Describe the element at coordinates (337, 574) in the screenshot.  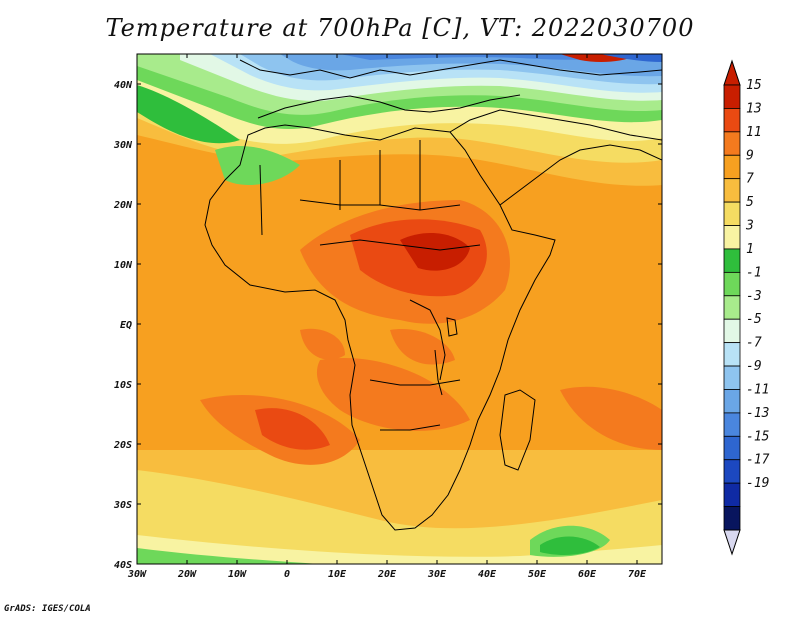
I see `lon-label: 10E` at that location.